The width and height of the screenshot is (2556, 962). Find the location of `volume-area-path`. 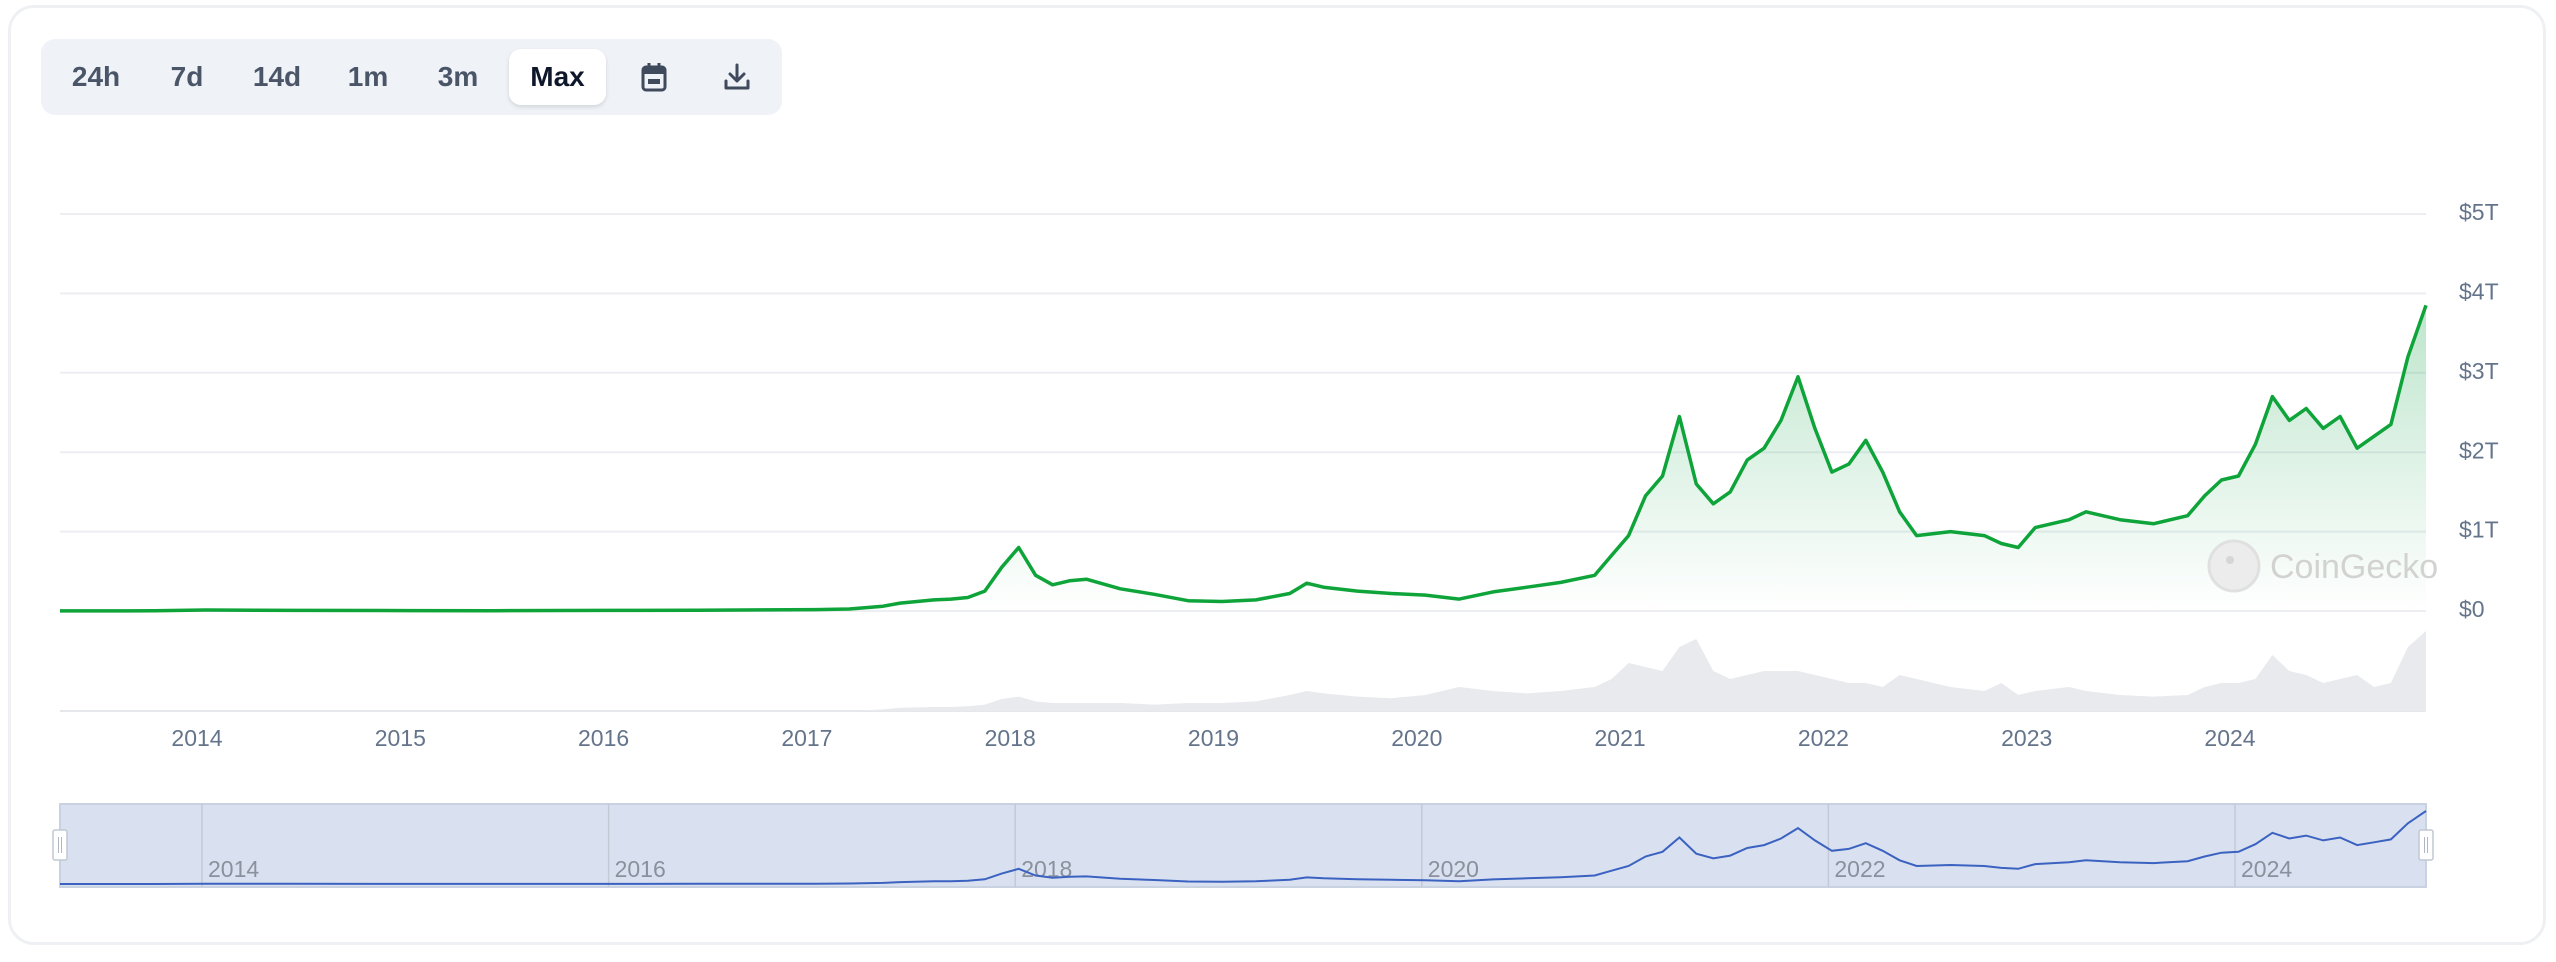

volume-area-path is located at coordinates (1243, 671).